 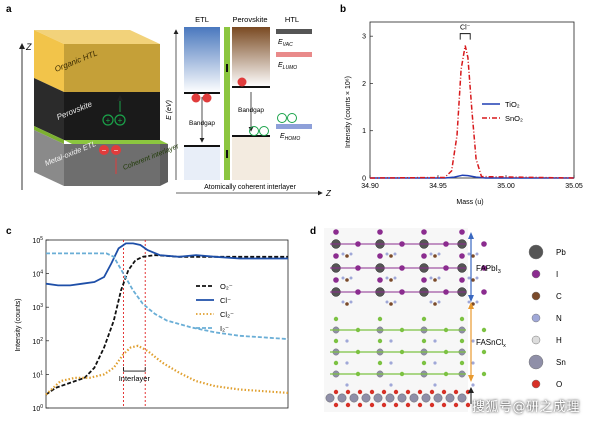 What do you see at coordinates (536, 318) in the screenshot?
I see `legend-atom-n-icon` at bounding box center [536, 318].